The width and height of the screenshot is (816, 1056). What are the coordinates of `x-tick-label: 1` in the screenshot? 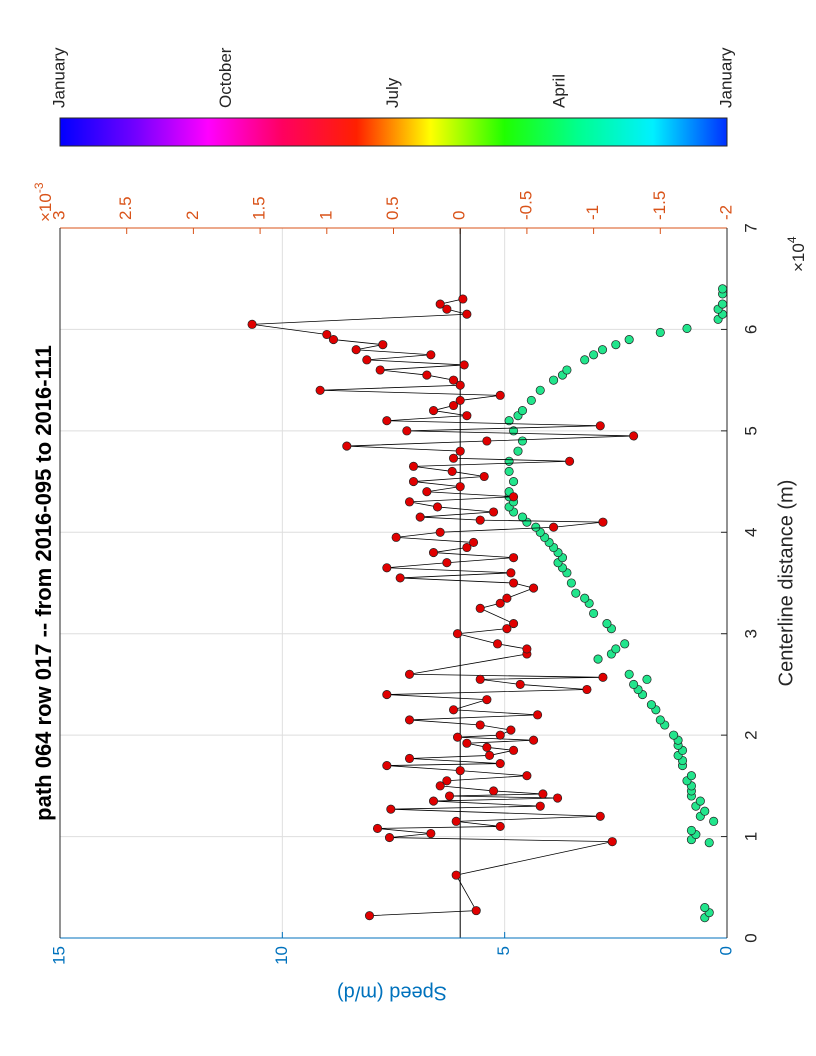 It's located at (750, 836).